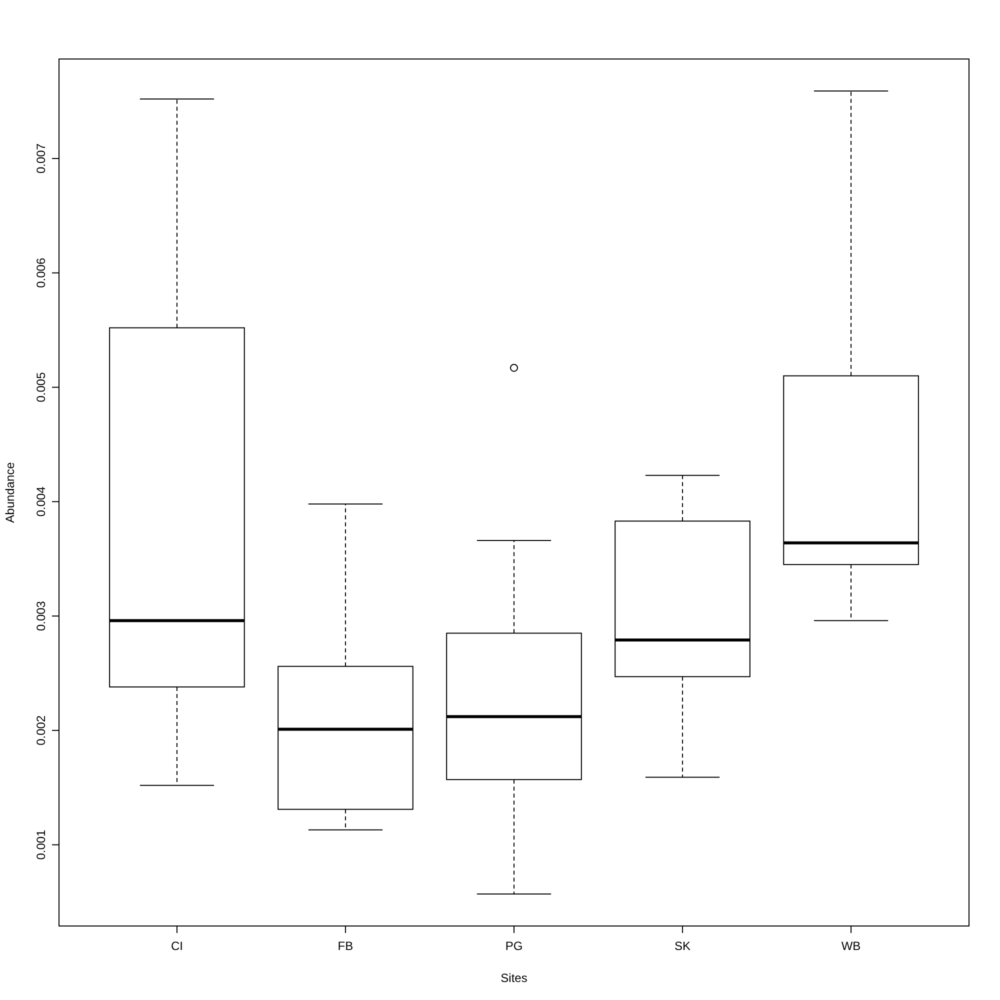 This screenshot has width=1000, height=1000. I want to click on y-tick-label: 0.004, so click(41, 501).